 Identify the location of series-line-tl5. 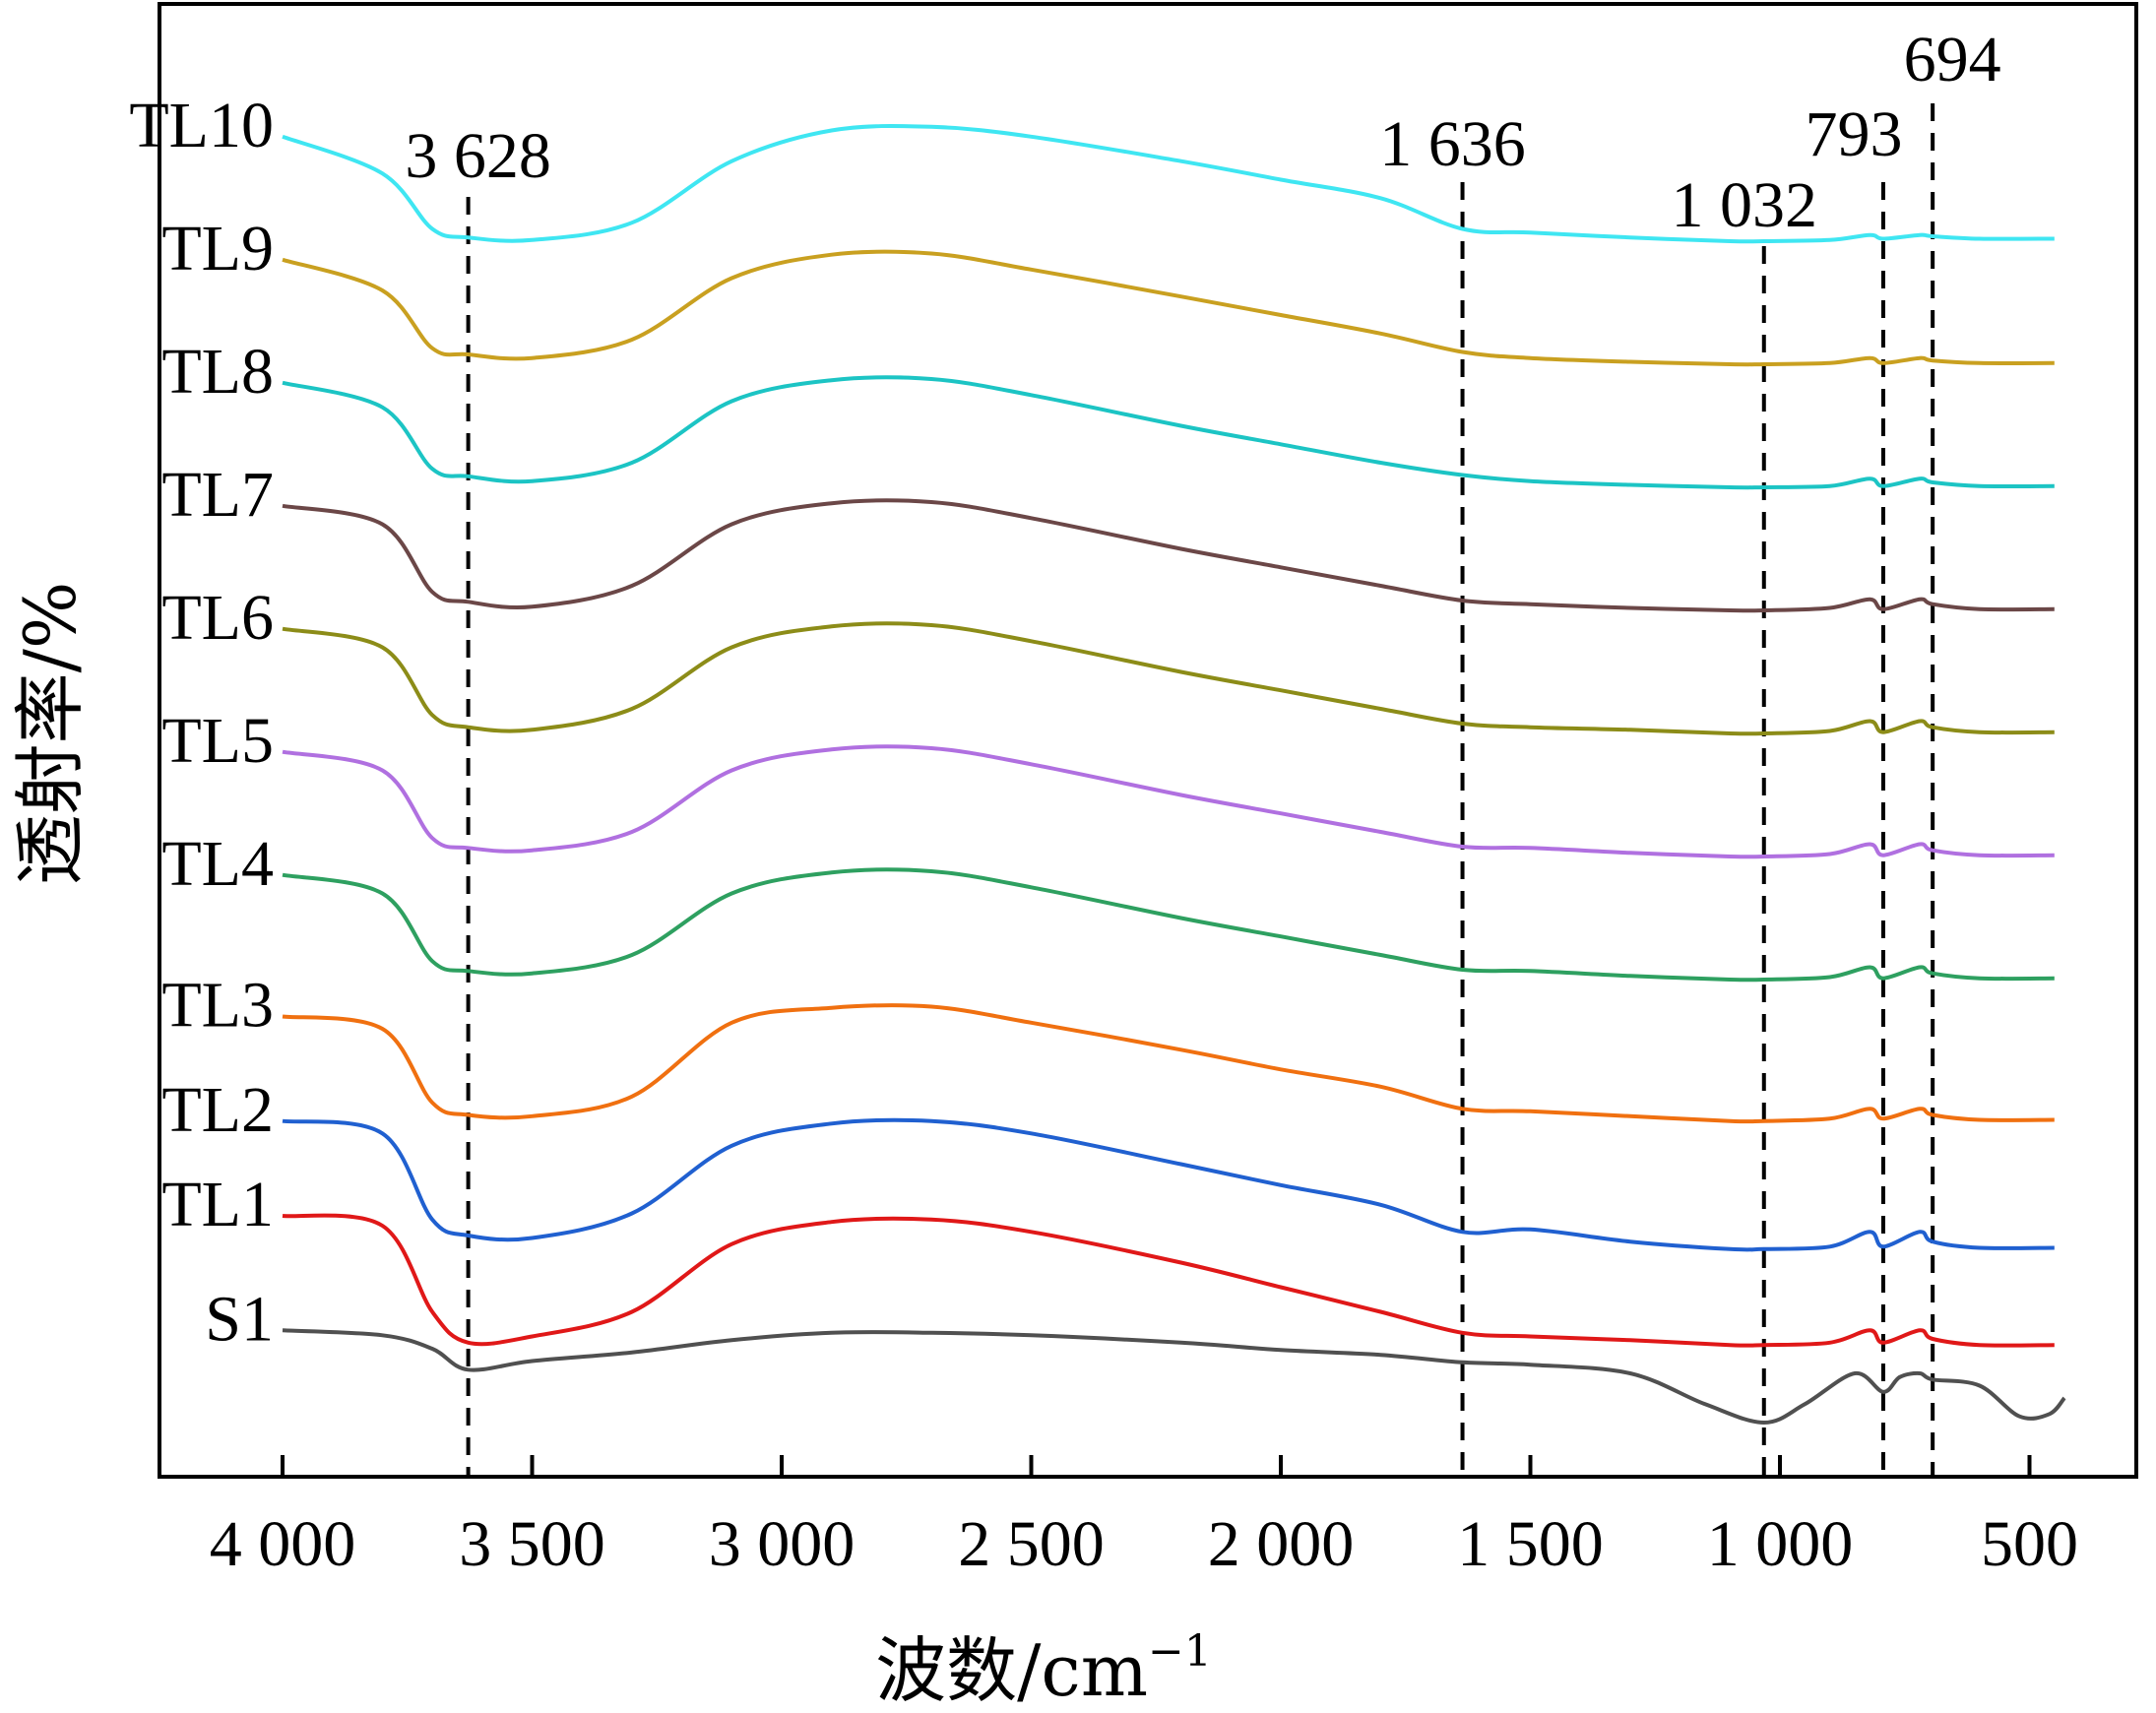
(1168, 801).